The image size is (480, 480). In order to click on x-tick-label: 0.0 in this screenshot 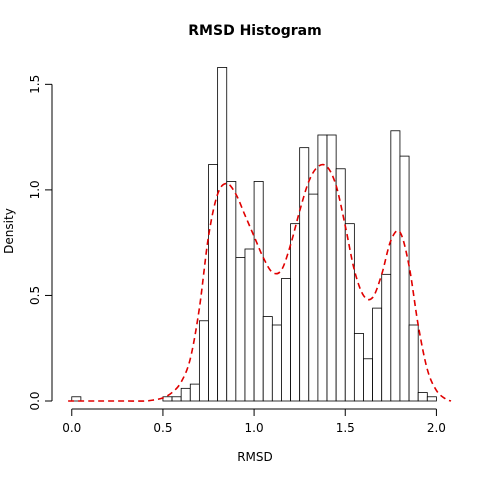, I will do `click(71, 428)`.